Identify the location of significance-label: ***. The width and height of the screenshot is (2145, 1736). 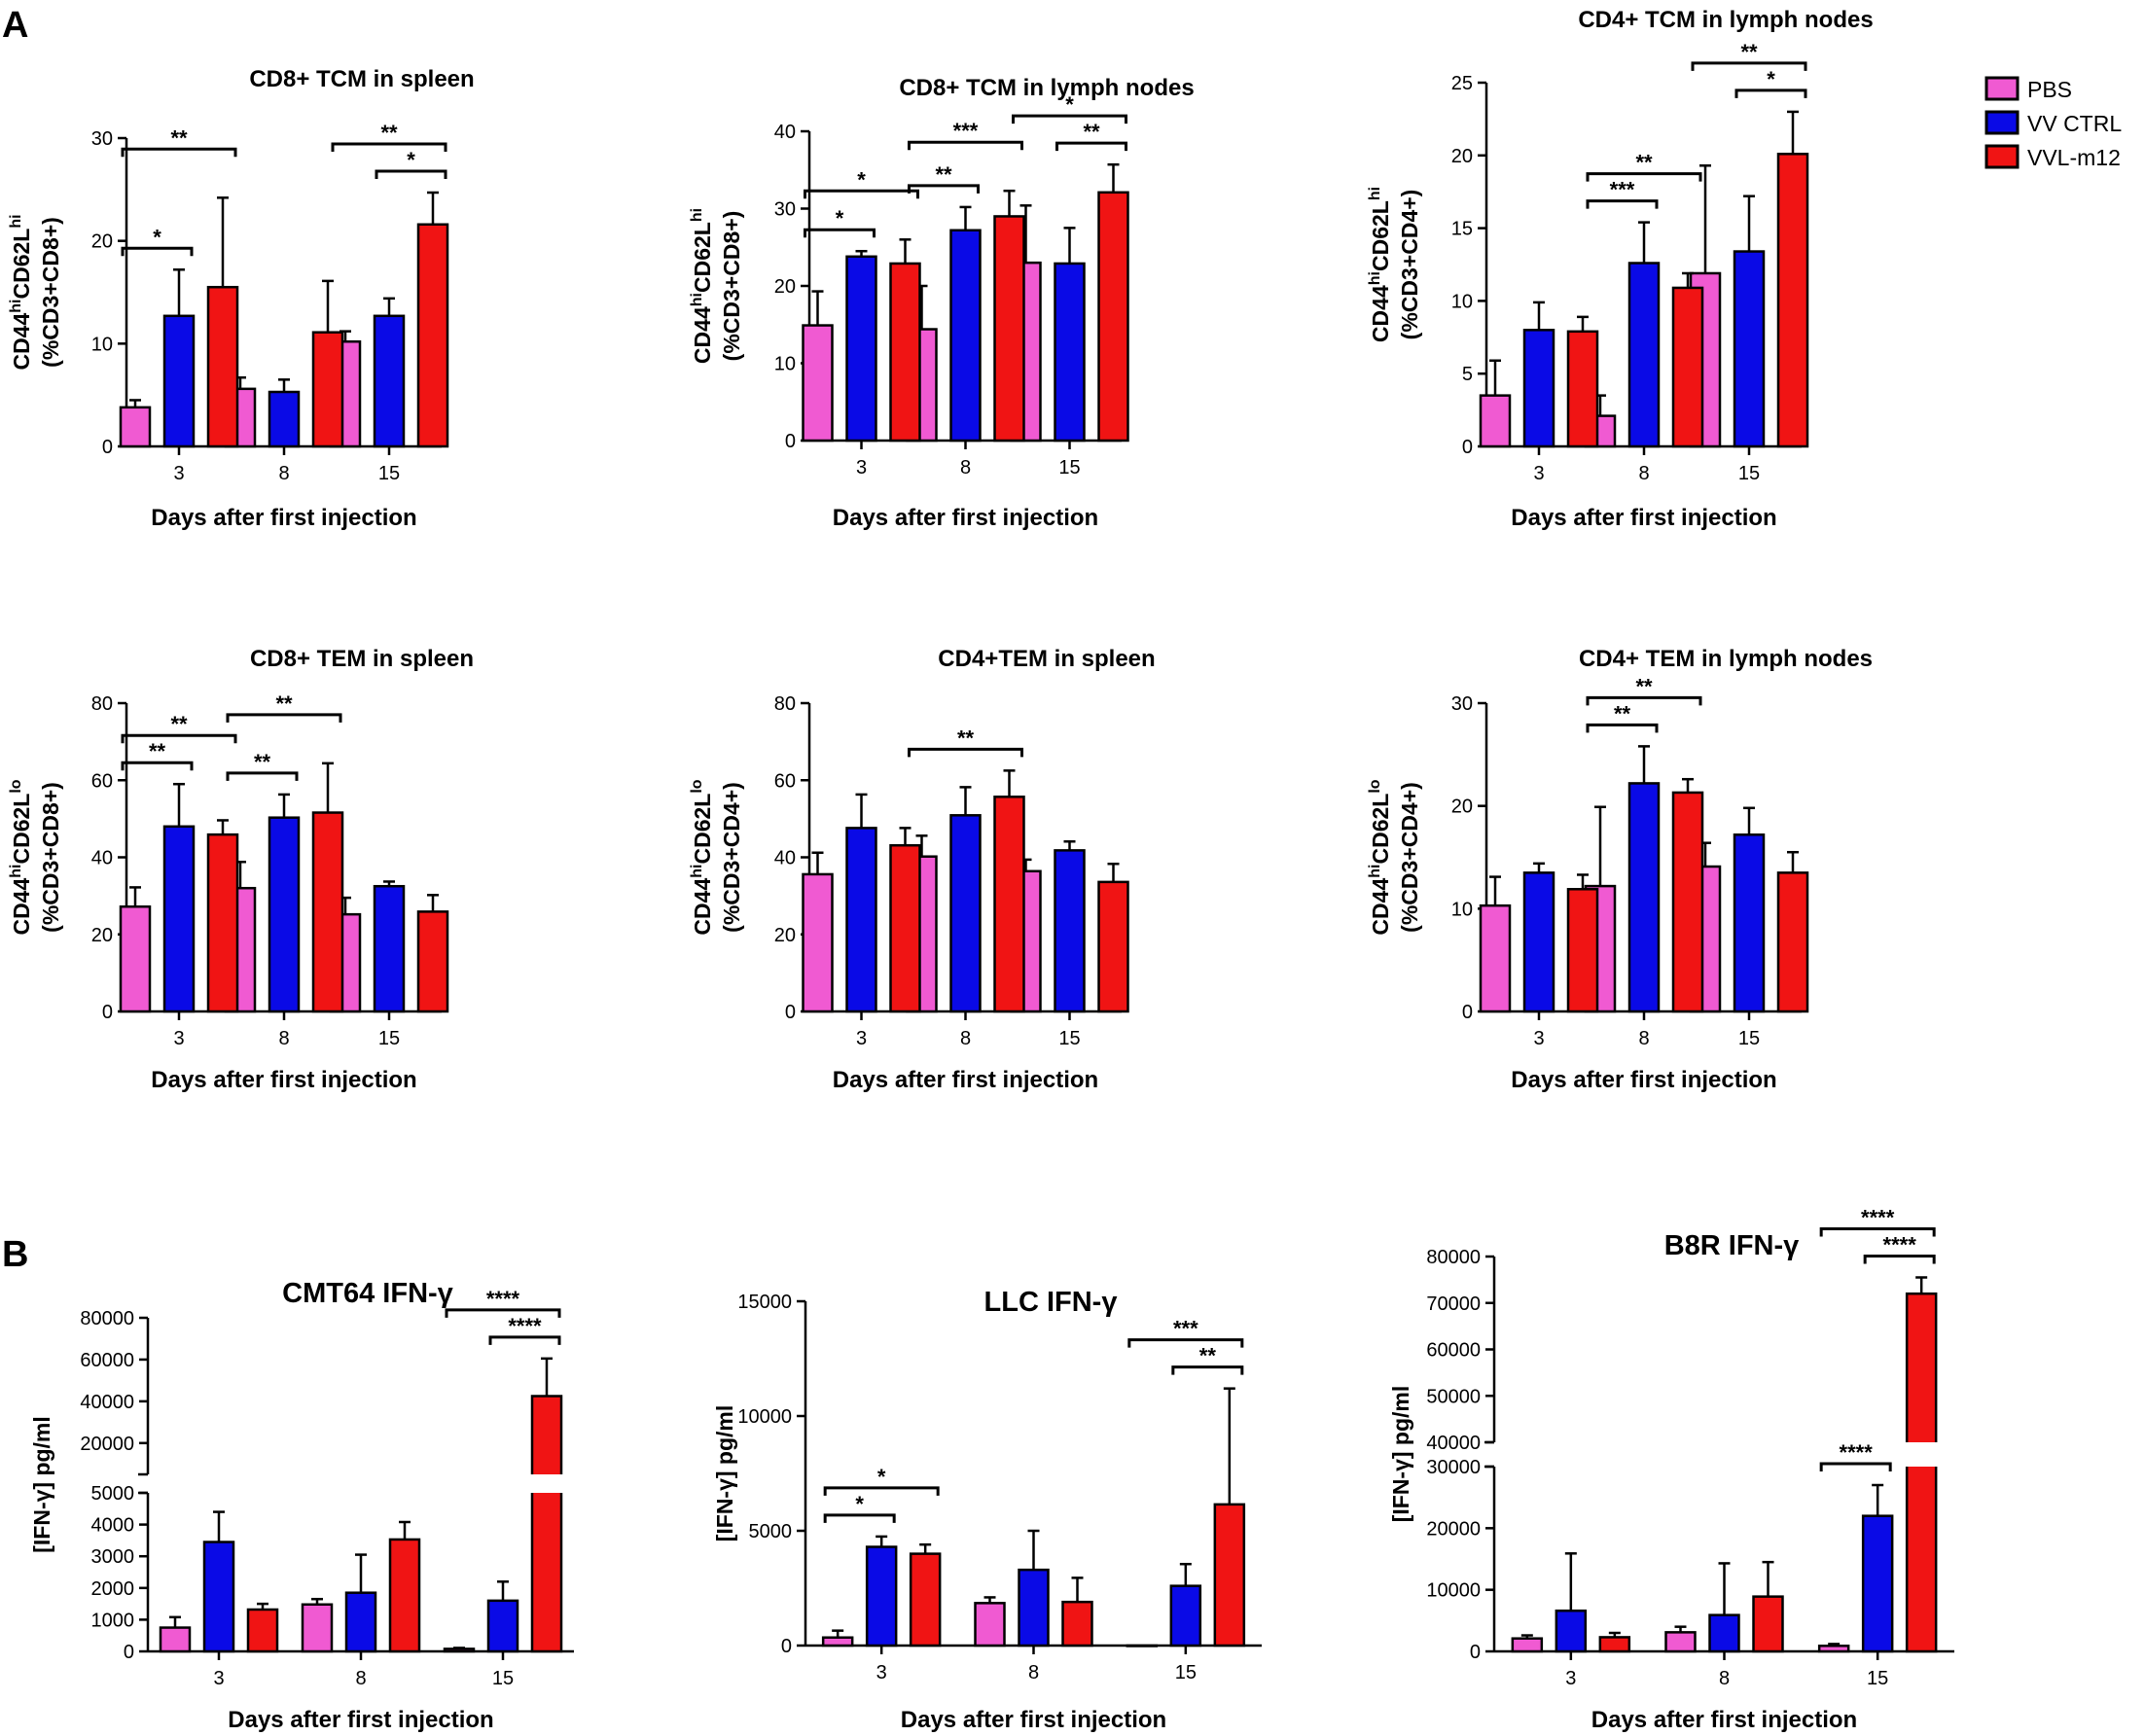
(966, 131).